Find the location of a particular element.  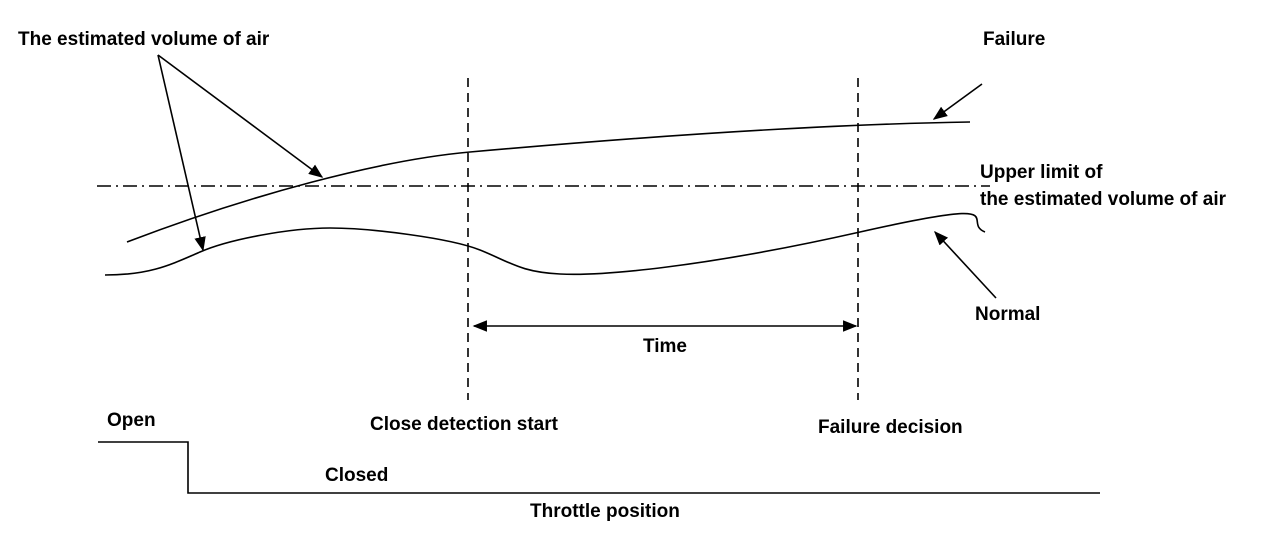

label: Failure decision is located at coordinates (890, 427).